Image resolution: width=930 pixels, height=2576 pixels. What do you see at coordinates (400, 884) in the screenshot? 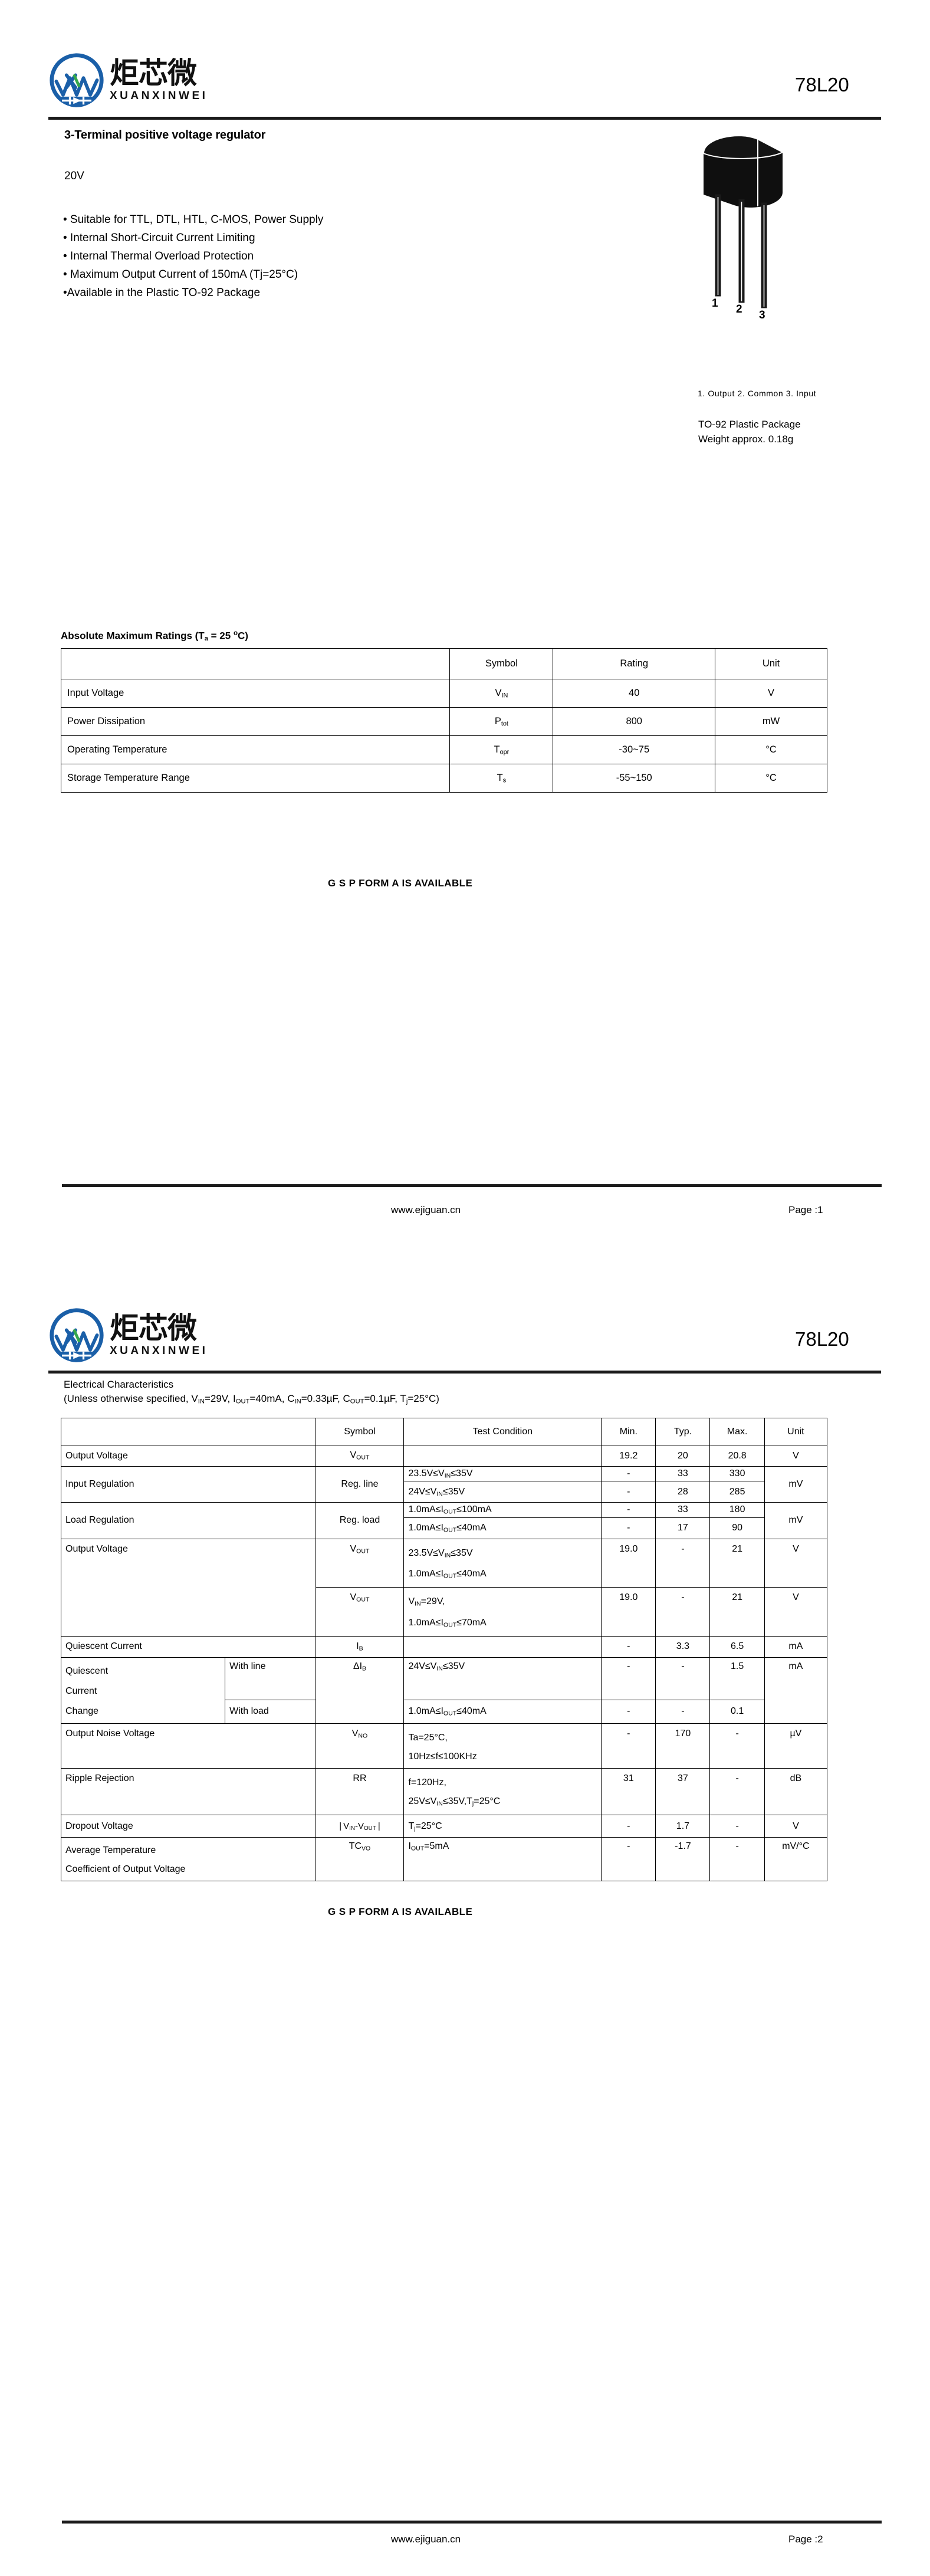
I see `gsp-note: G S P FORM A IS AVAILABLE` at bounding box center [400, 884].